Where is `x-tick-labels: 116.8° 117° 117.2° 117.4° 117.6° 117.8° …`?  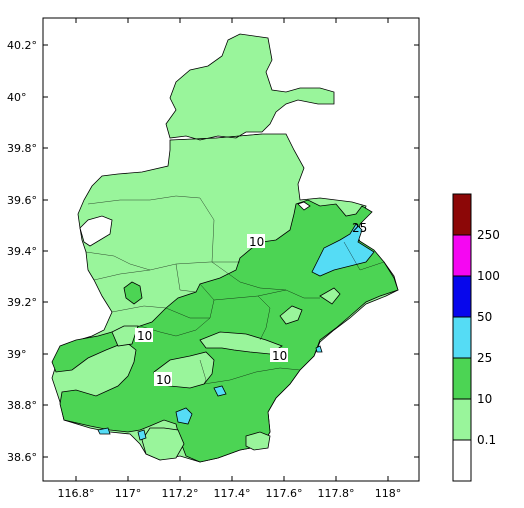
x-tick-labels: 116.8° 117° 117.2° 117.4° 117.6° 117.8° … is located at coordinates (230, 493).